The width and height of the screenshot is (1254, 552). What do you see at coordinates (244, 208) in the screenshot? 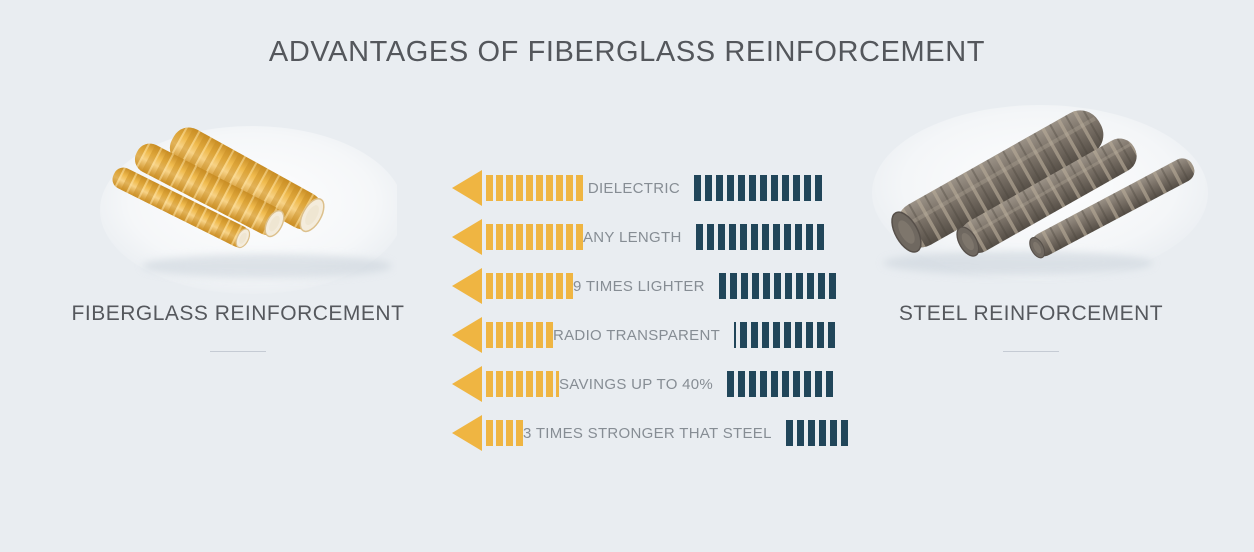
I see `fiberglass-rebar-image` at bounding box center [244, 208].